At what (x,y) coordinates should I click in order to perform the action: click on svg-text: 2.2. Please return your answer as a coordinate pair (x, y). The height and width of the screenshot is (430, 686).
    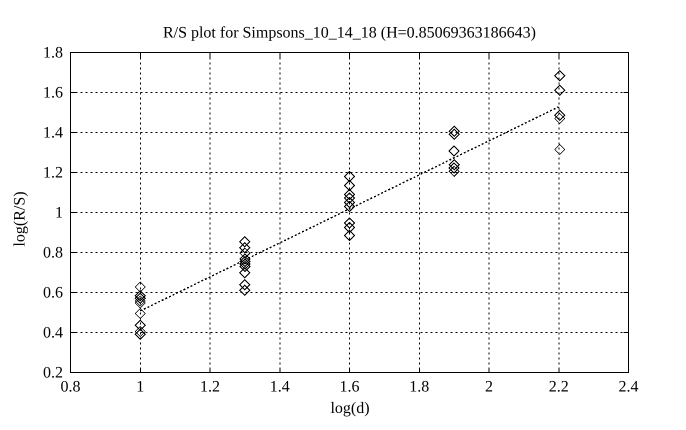
    Looking at the image, I should click on (559, 387).